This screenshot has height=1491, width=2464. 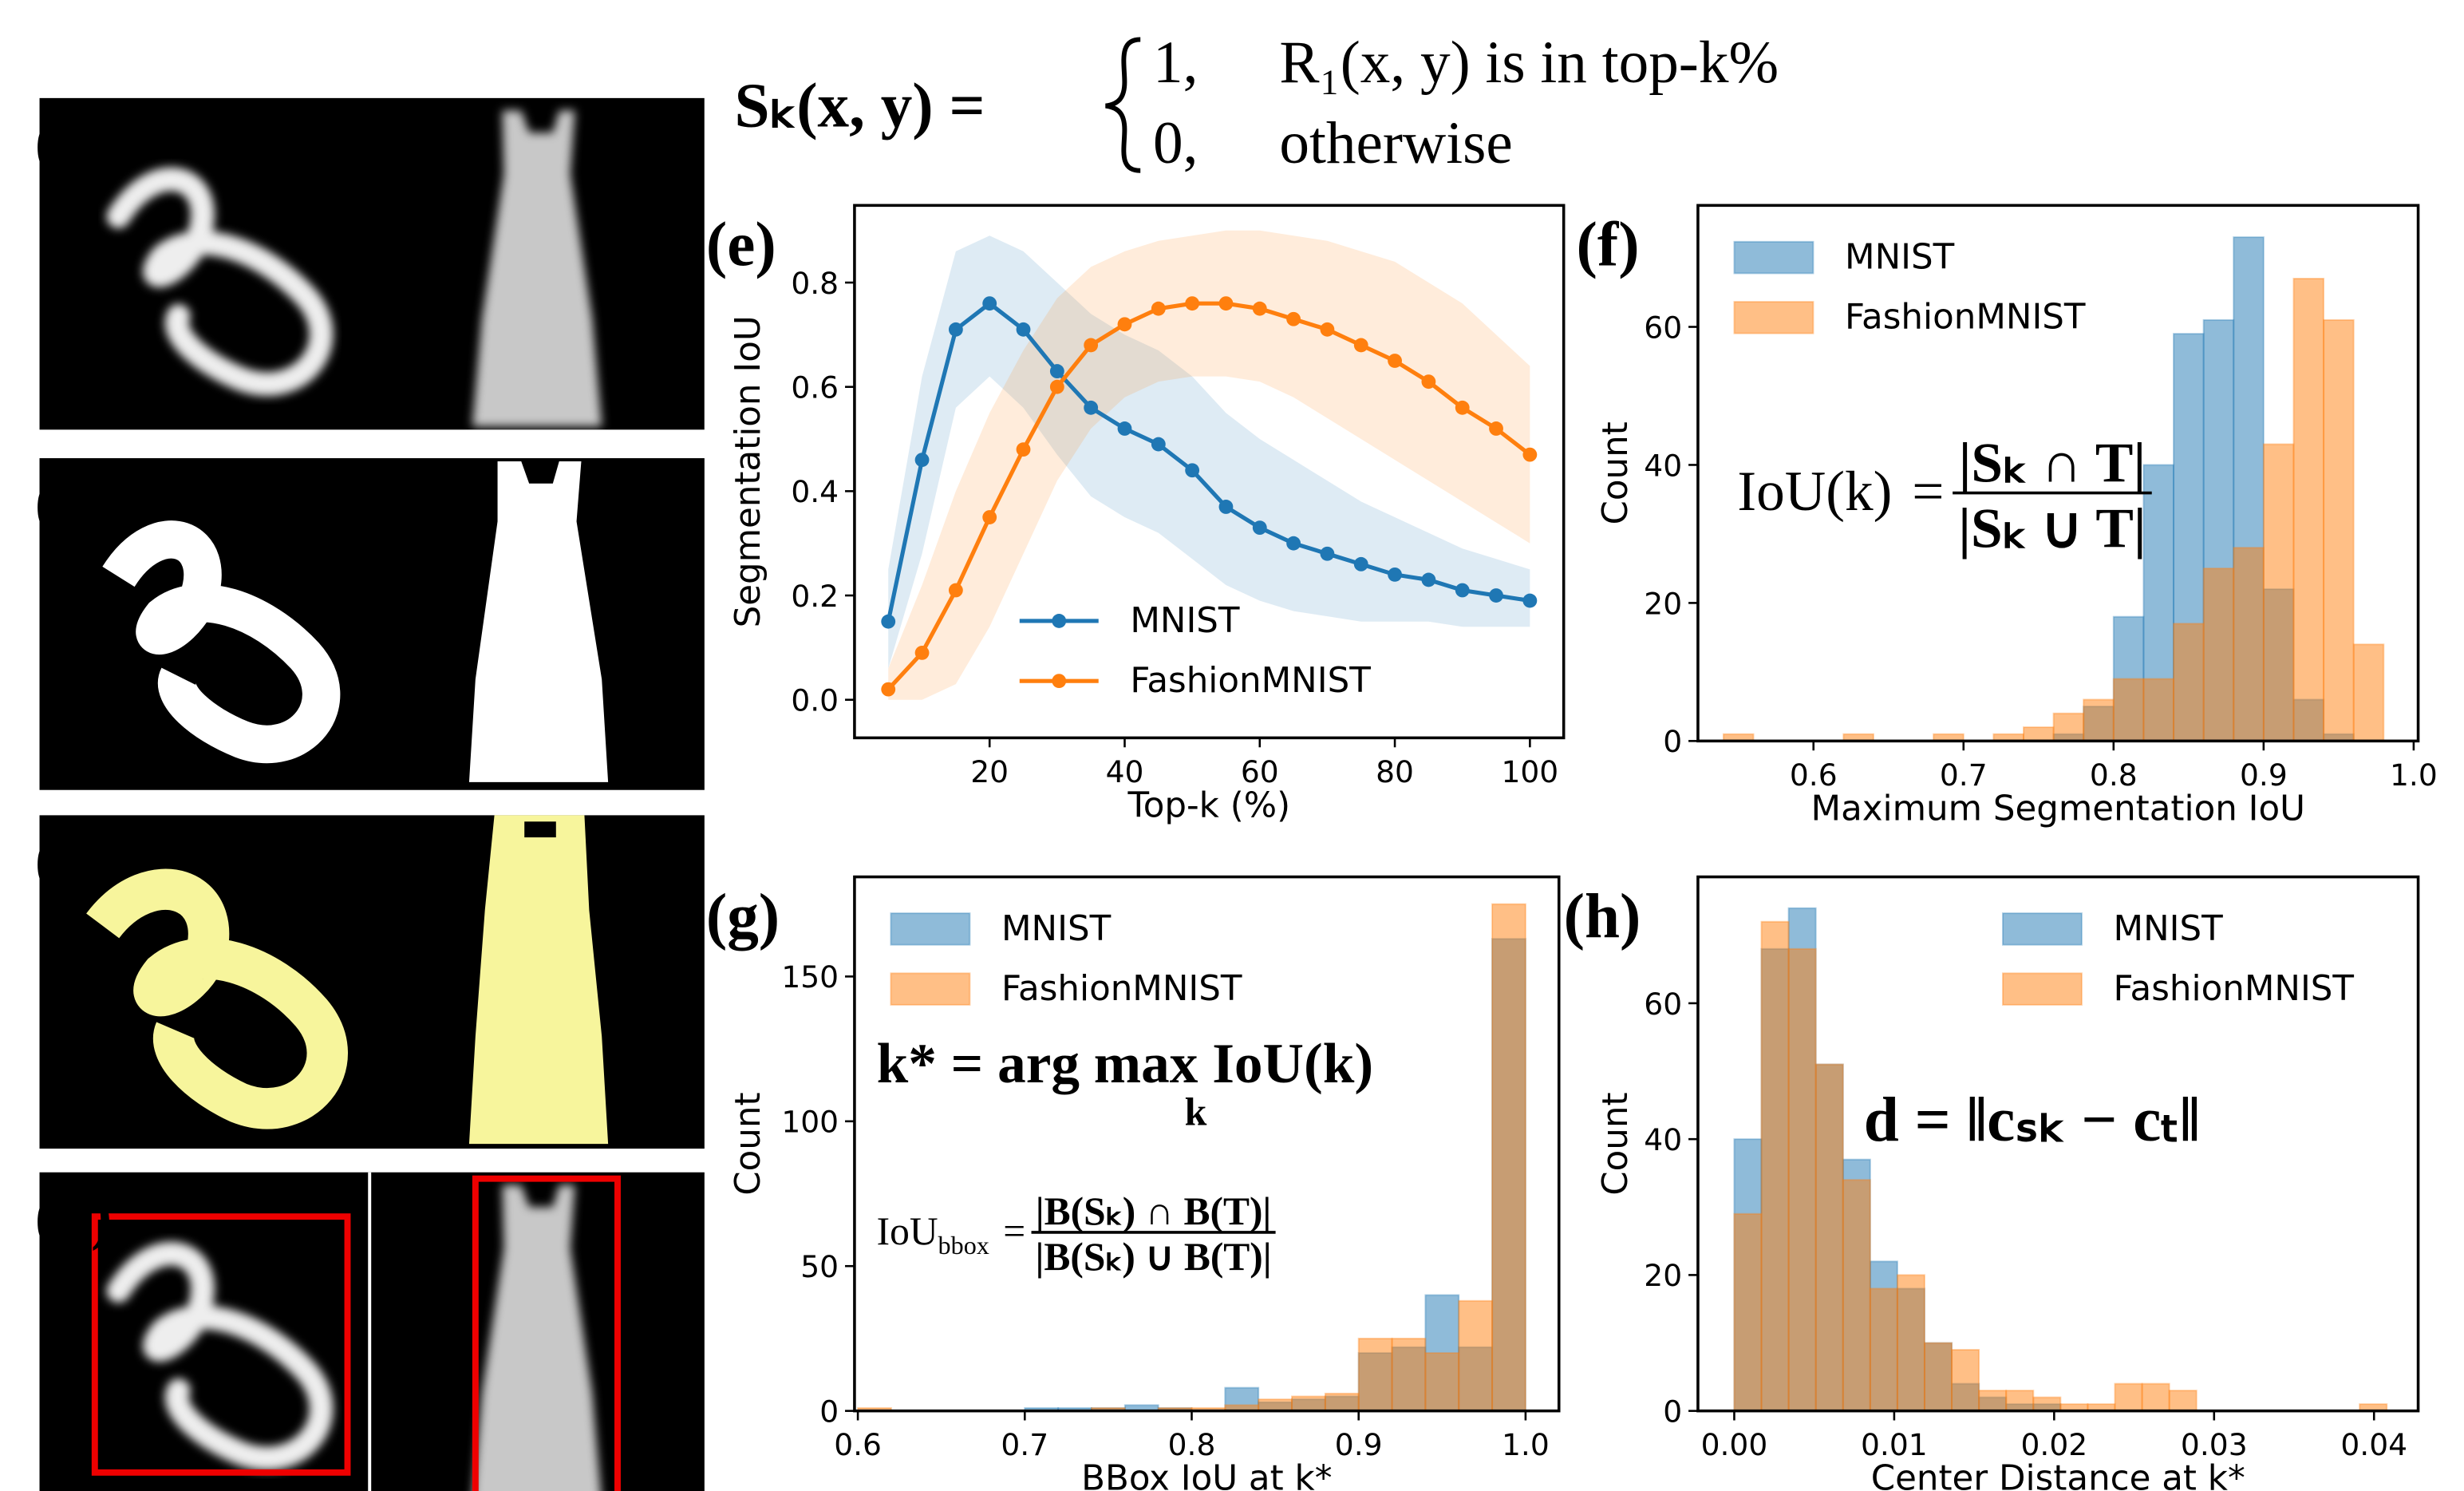 I want to click on case-condition: R₁(x, y) is in top-k%, so click(x=1529, y=63).